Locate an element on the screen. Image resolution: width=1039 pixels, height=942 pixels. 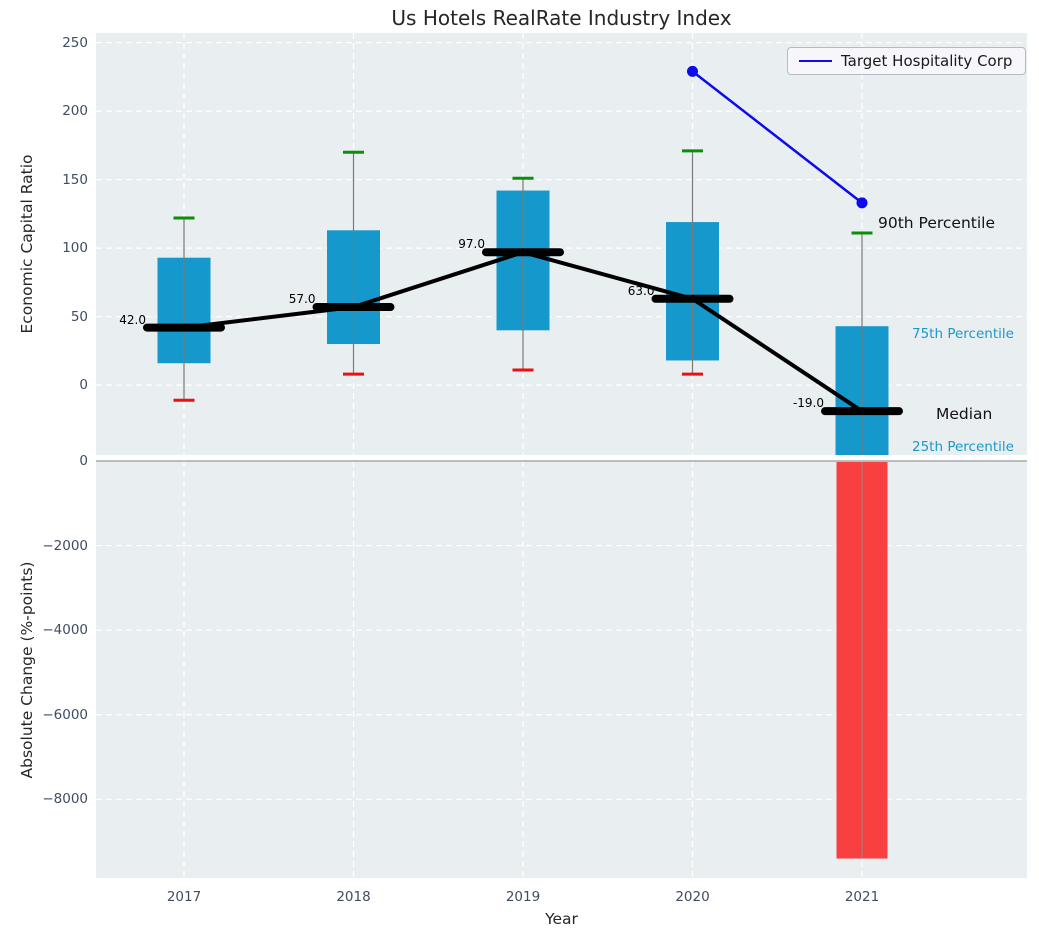
legend-label: Target Hospitality Corp is located at coordinates (927, 61).